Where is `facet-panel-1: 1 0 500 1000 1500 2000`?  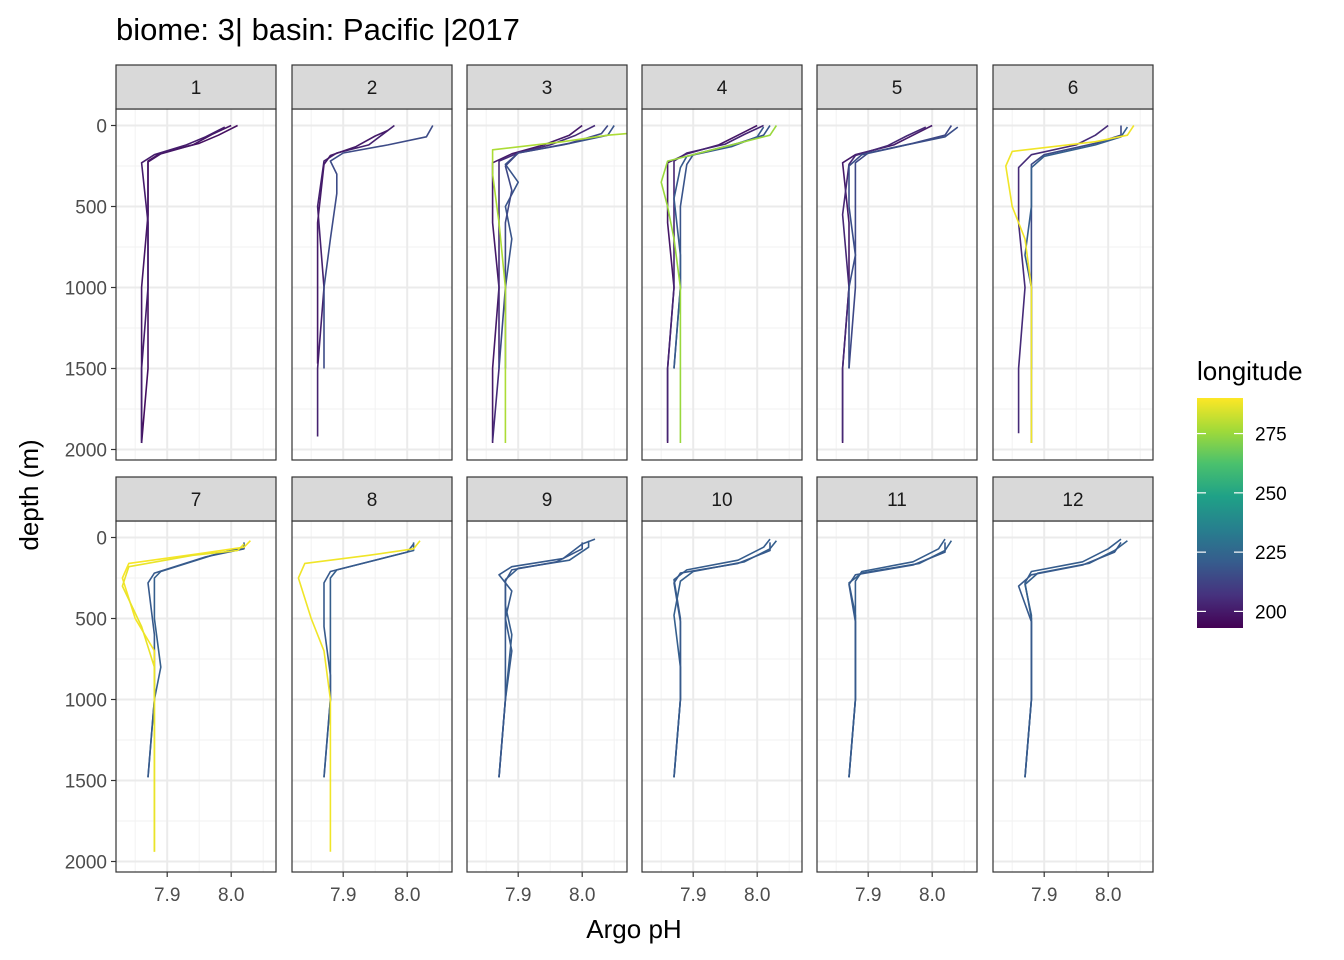
facet-panel-1: 1 0 500 1000 1500 2000 is located at coordinates (171, 263).